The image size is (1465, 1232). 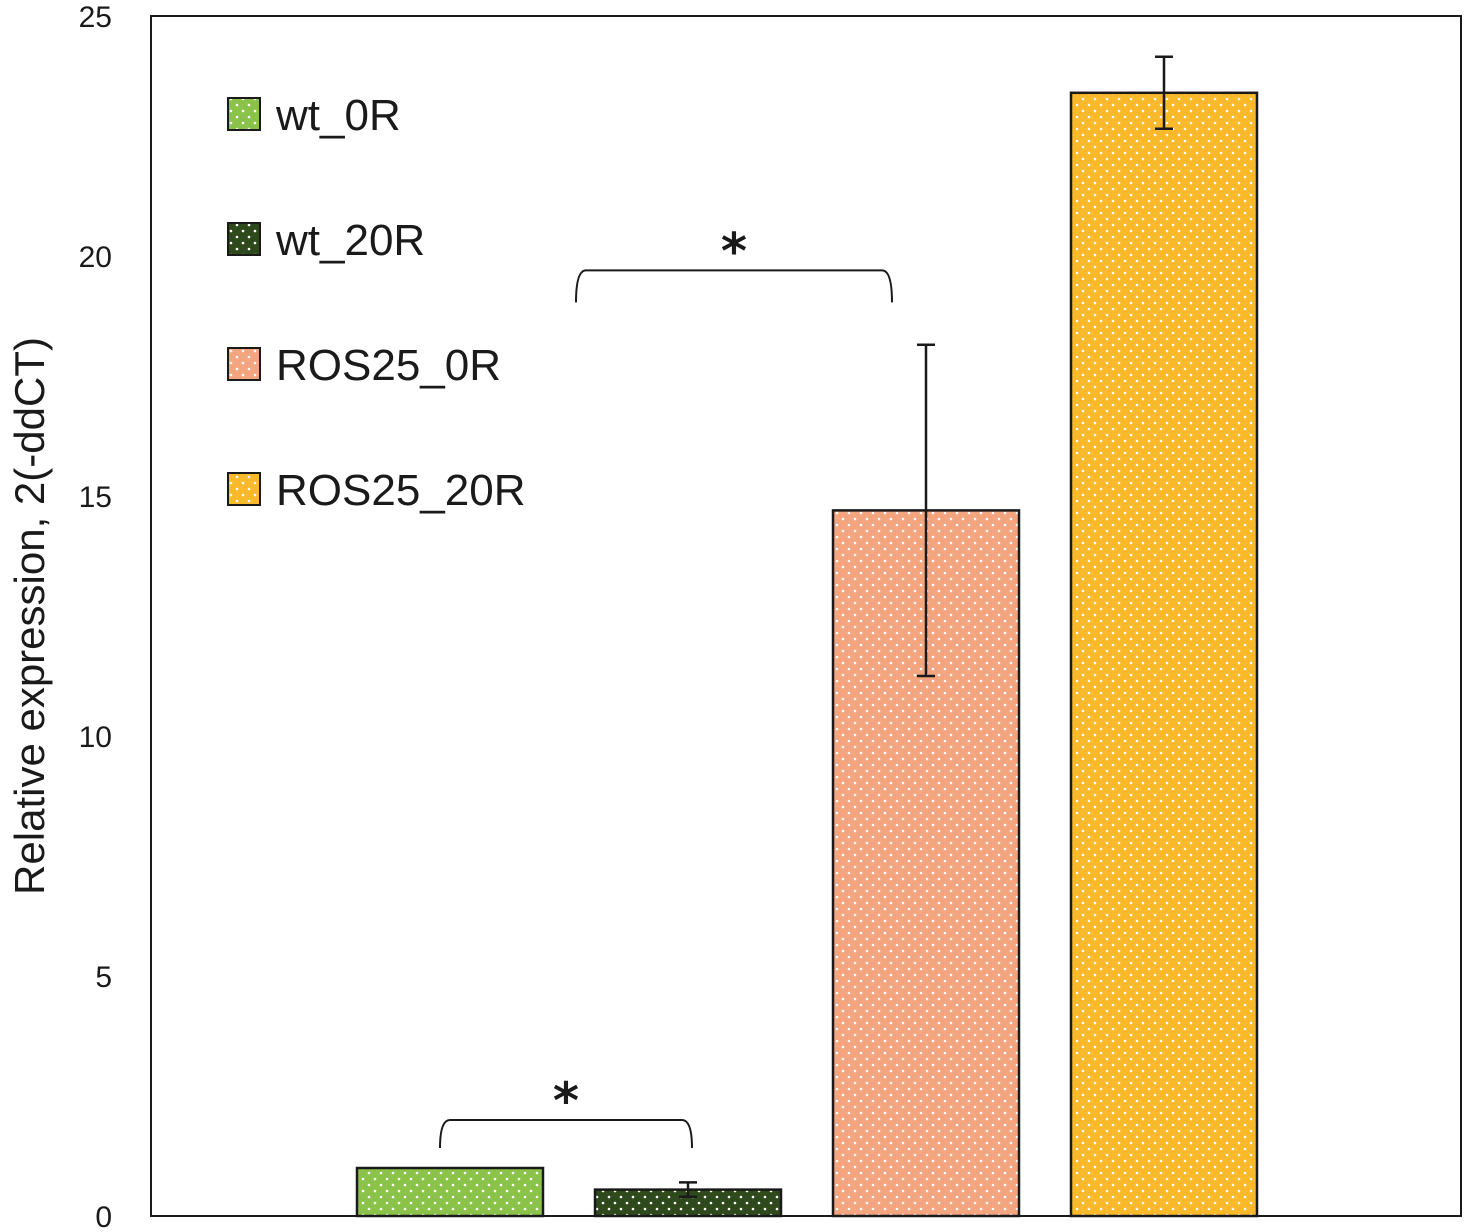 I want to click on legend-label: wt_20R, so click(x=350, y=240).